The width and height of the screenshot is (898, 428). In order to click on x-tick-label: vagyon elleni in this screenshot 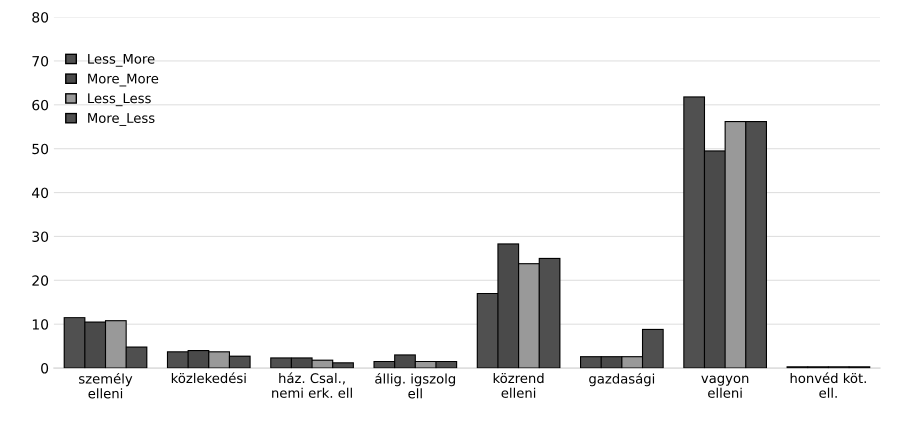, I will do `click(724, 387)`.